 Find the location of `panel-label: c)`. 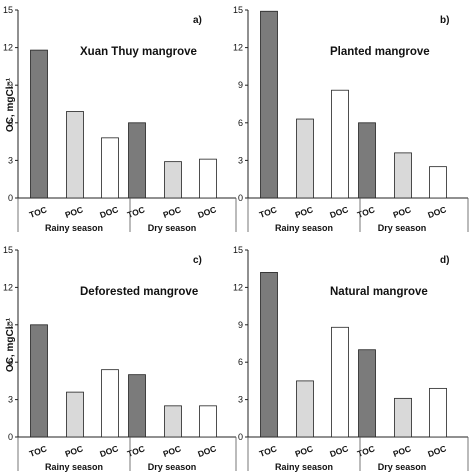

panel-label: c) is located at coordinates (197, 260).